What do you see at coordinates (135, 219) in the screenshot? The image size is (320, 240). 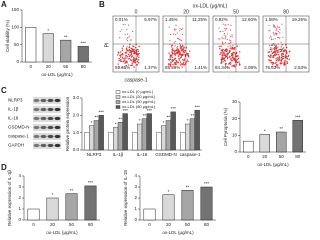 I see `y-tick-label: 0` at bounding box center [135, 219].